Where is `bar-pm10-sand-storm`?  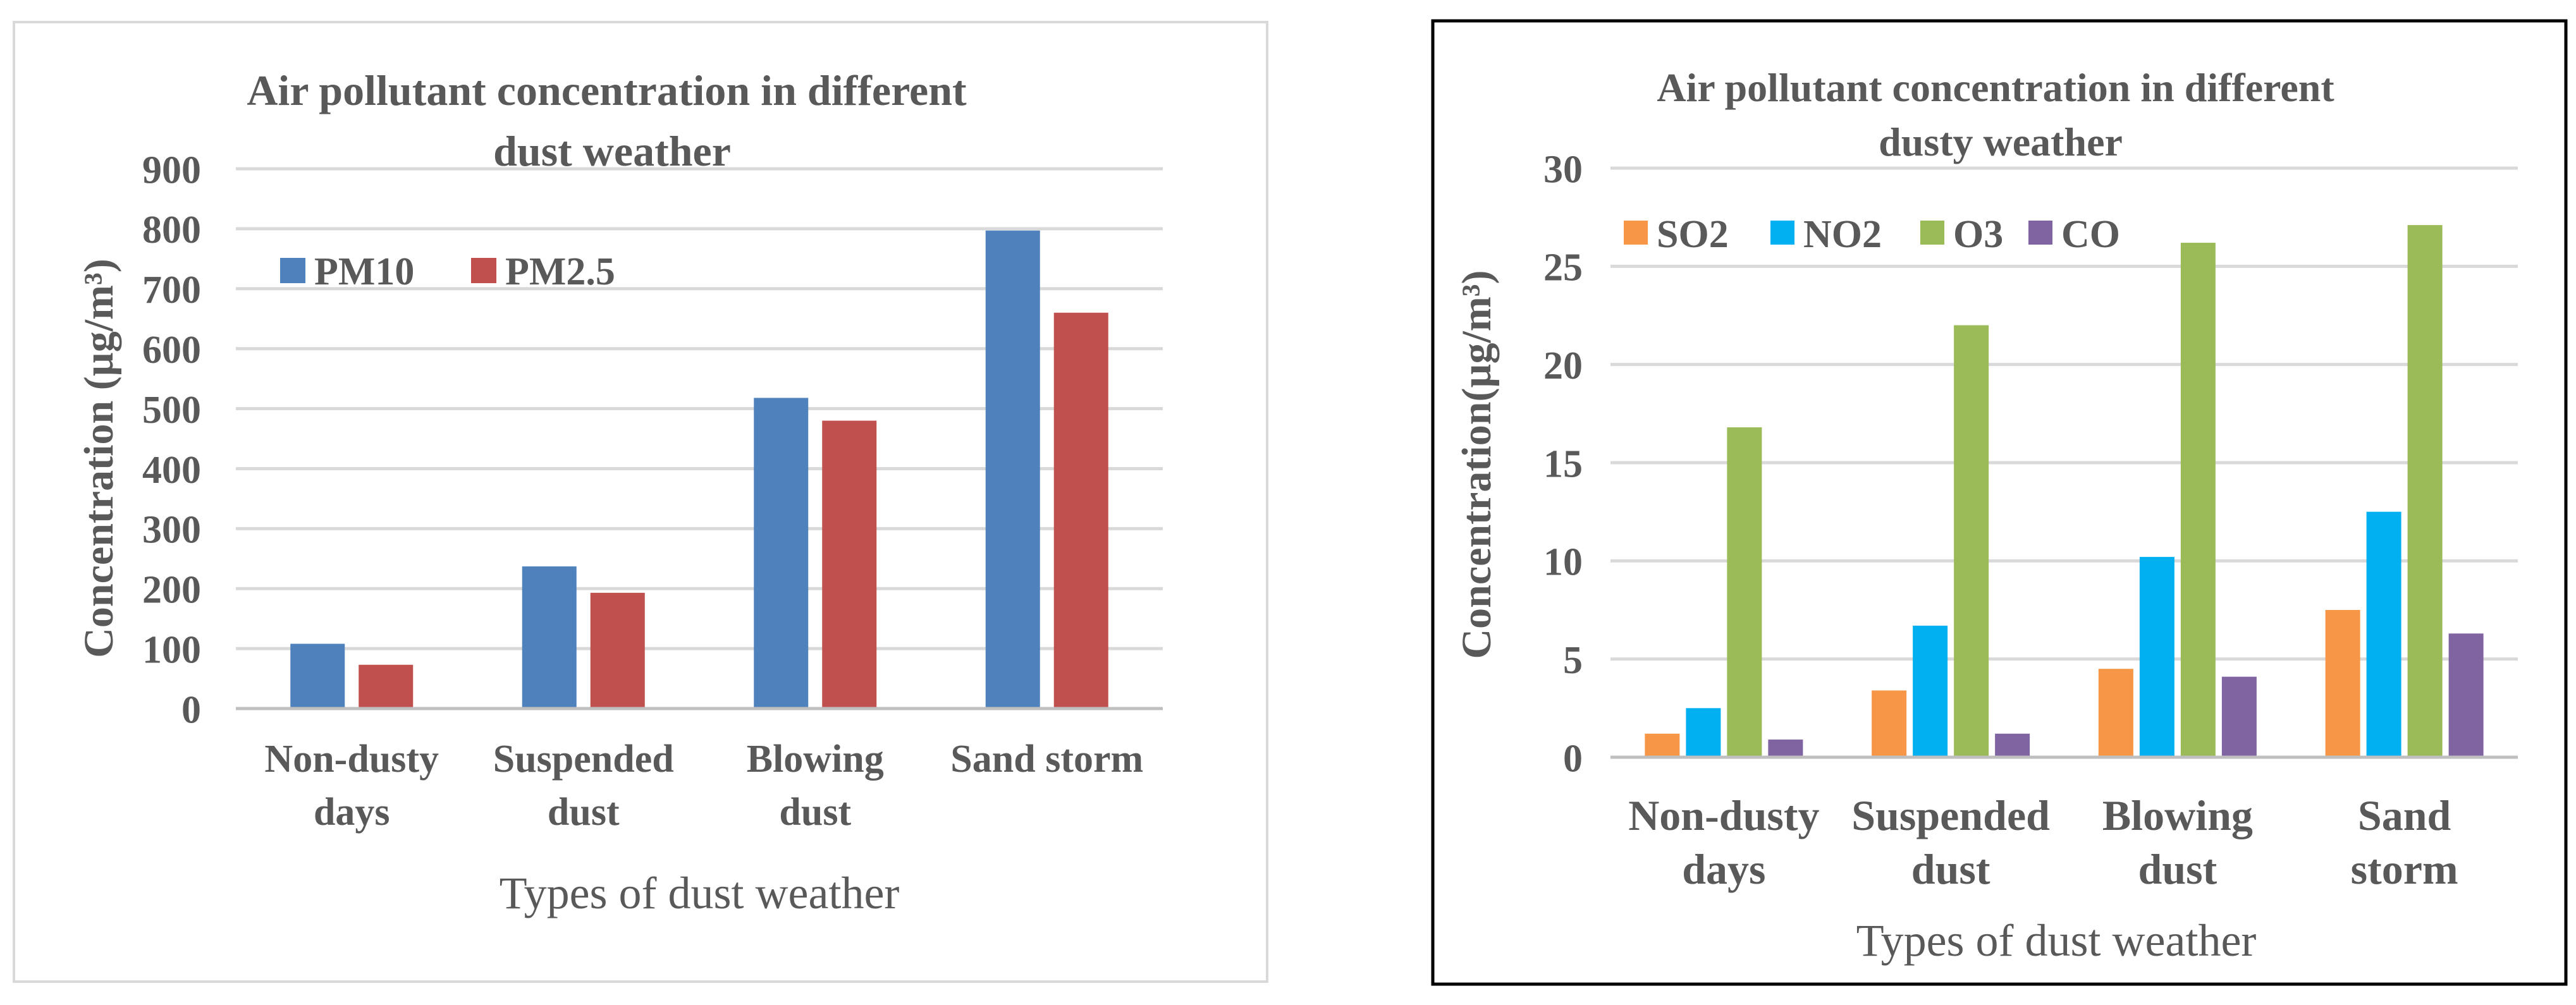
bar-pm10-sand-storm is located at coordinates (1012, 469).